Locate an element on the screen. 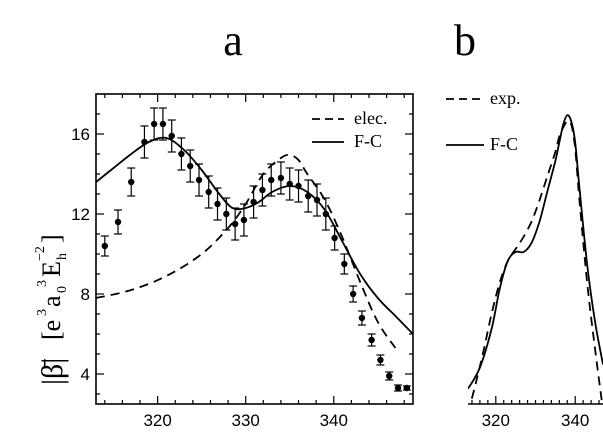 This screenshot has width=603, height=435. y-axis-label-units-a: a is located at coordinates (51, 301).